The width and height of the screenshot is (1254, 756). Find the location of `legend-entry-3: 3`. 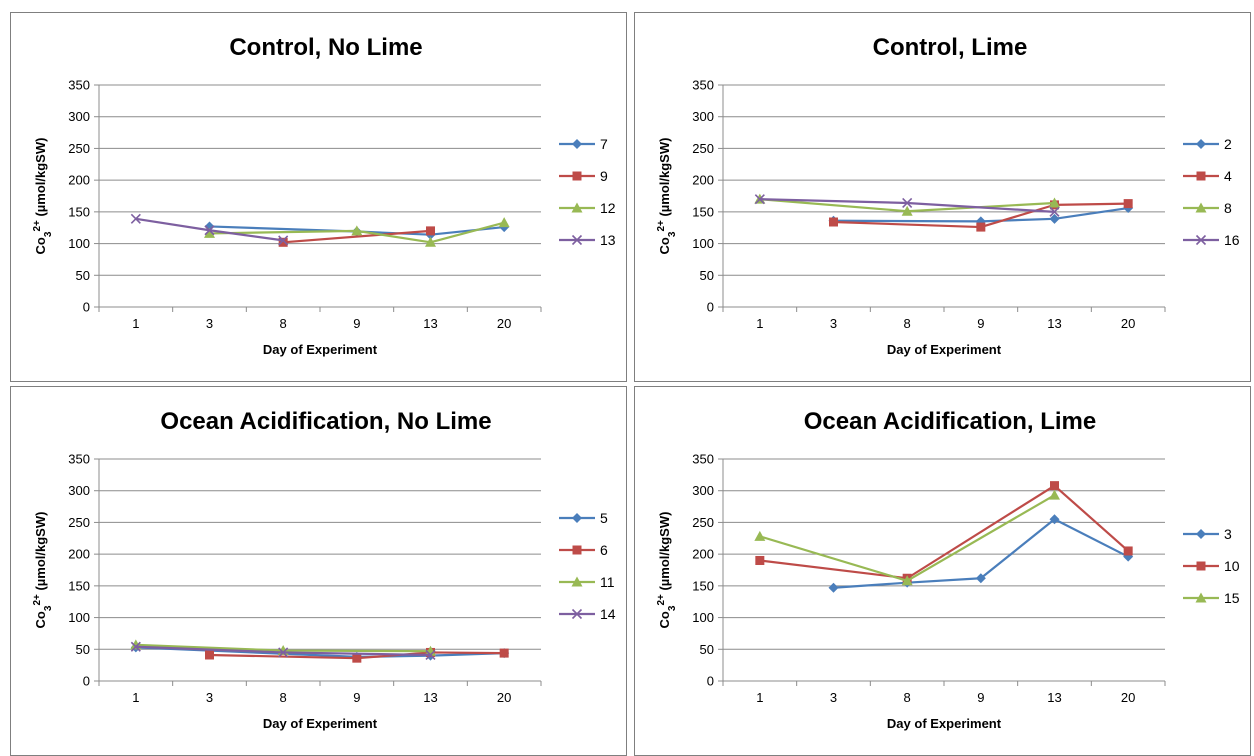

legend-entry-3: 3 is located at coordinates (1207, 534).